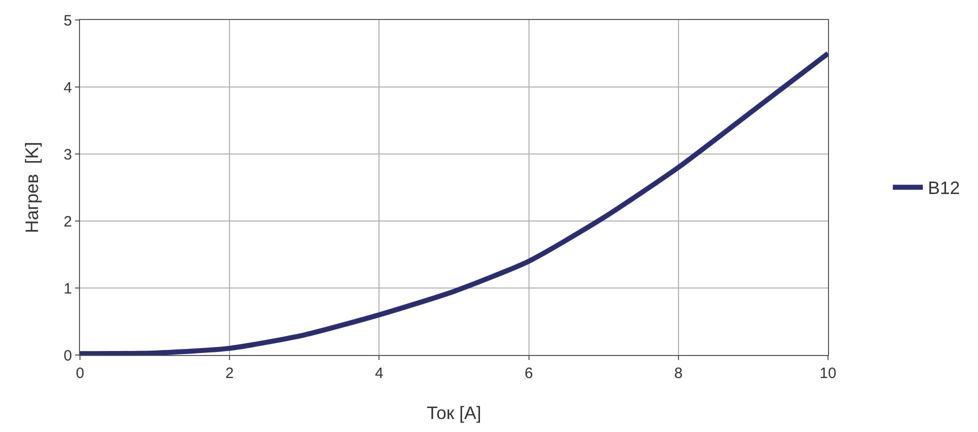 The width and height of the screenshot is (978, 432). I want to click on x-tick-label: 0, so click(80, 373).